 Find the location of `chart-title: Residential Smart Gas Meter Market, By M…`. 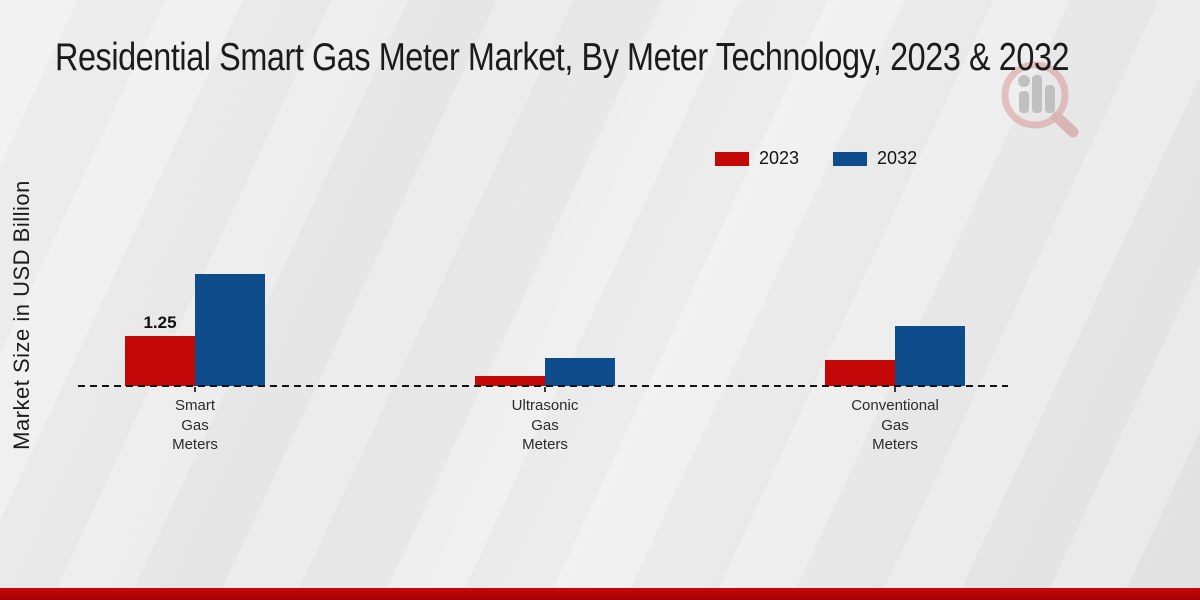

chart-title: Residential Smart Gas Meter Market, By M… is located at coordinates (562, 57).